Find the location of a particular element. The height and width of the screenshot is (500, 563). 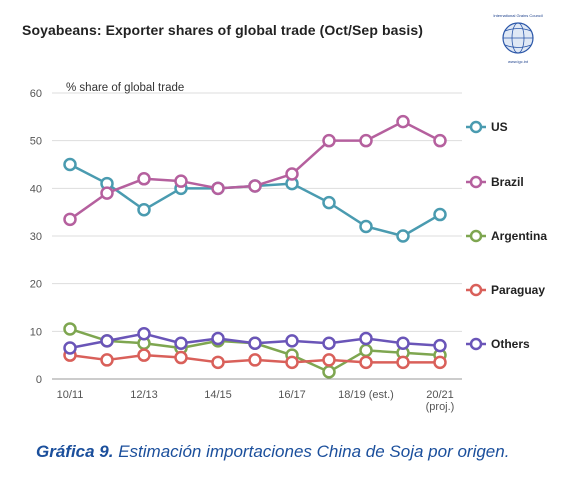

x-tick-label: 14/15 is located at coordinates (218, 395).